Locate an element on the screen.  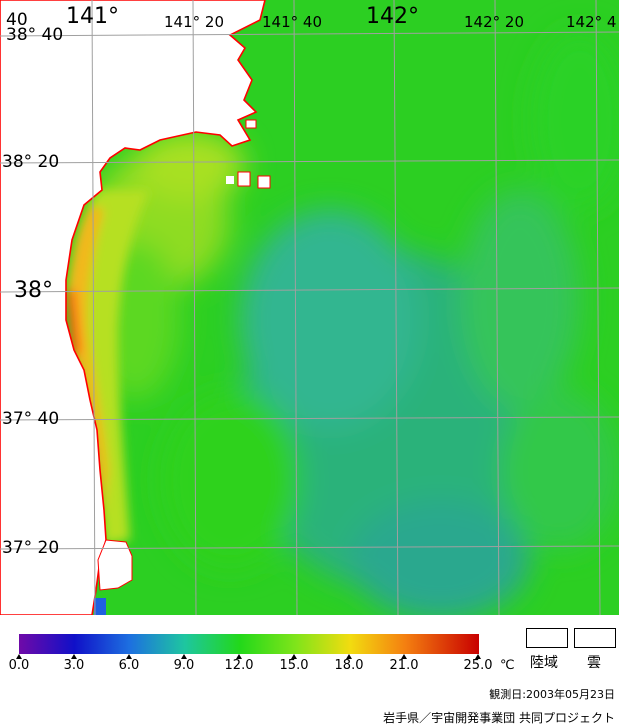
corner-label: 40 is located at coordinates (17, 20).